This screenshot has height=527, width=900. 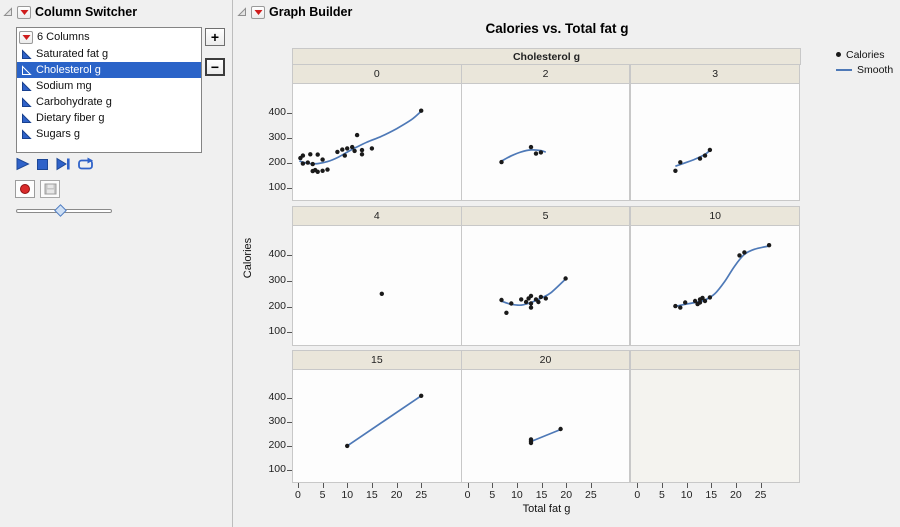 I want to click on column-list-item: Dietary fiber g, so click(x=109, y=118).